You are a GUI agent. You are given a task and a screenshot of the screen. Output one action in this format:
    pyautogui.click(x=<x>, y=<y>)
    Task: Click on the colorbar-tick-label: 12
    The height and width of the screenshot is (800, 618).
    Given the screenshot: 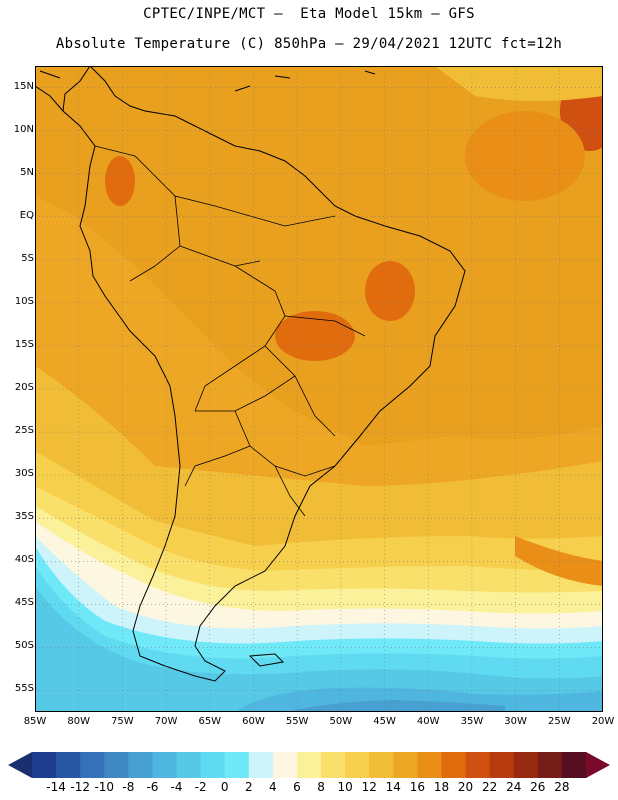 What is the action you would take?
    pyautogui.click(x=369, y=787)
    